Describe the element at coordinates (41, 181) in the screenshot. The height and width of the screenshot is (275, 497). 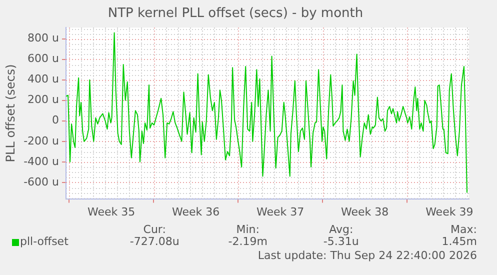
I see `y-tick-label: -600 u` at that location.